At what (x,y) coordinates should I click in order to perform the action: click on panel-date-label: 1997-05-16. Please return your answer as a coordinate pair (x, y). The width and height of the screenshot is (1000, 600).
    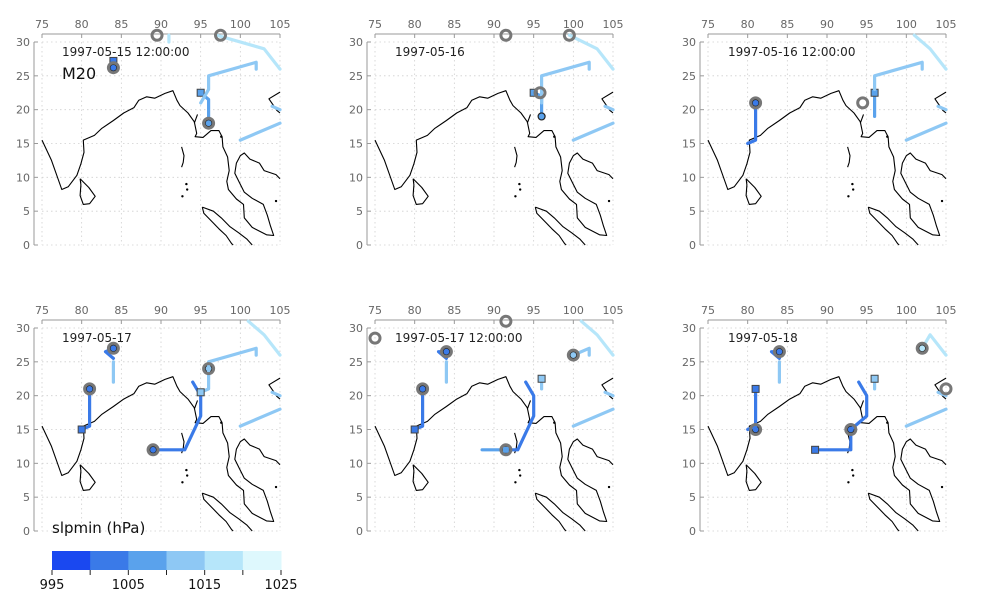
    Looking at the image, I should click on (430, 52).